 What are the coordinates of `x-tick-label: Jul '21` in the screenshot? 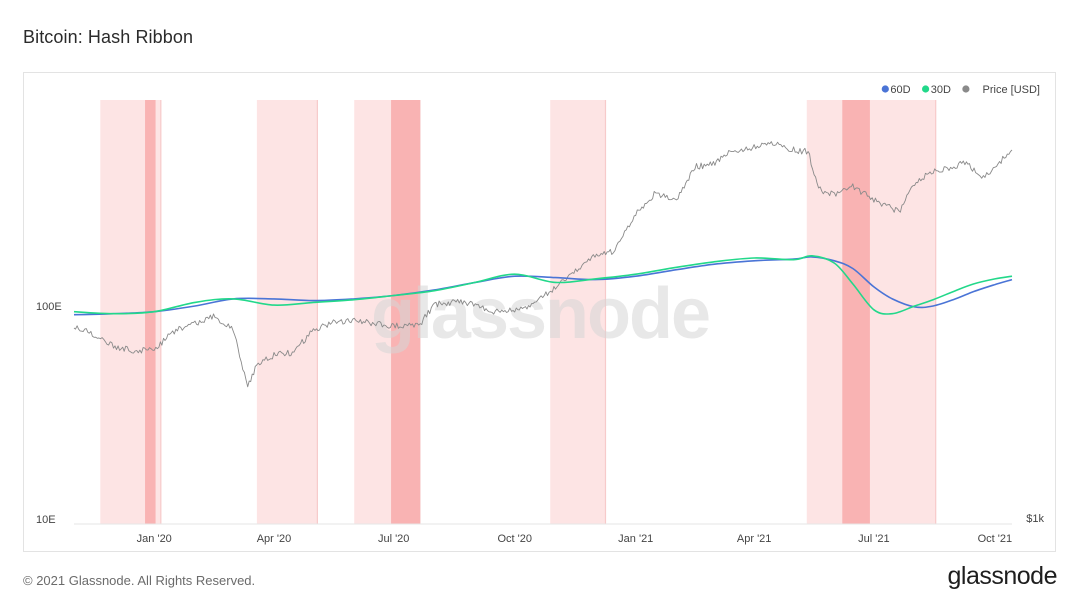 It's located at (873, 539).